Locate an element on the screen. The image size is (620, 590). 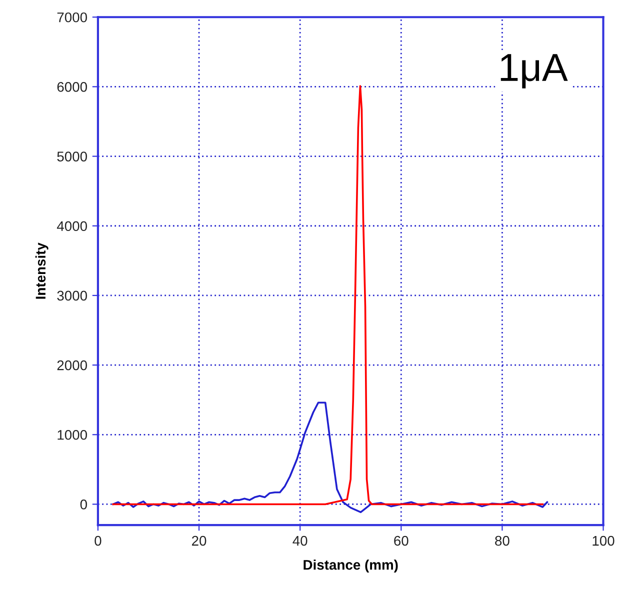
x-tick-label: 40 is located at coordinates (300, 541).